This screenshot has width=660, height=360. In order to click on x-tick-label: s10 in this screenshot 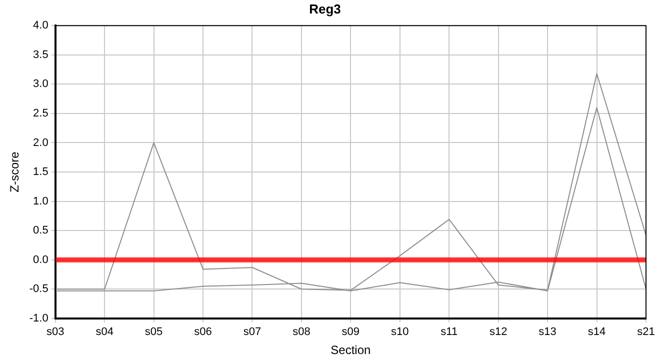, I will do `click(400, 332)`.